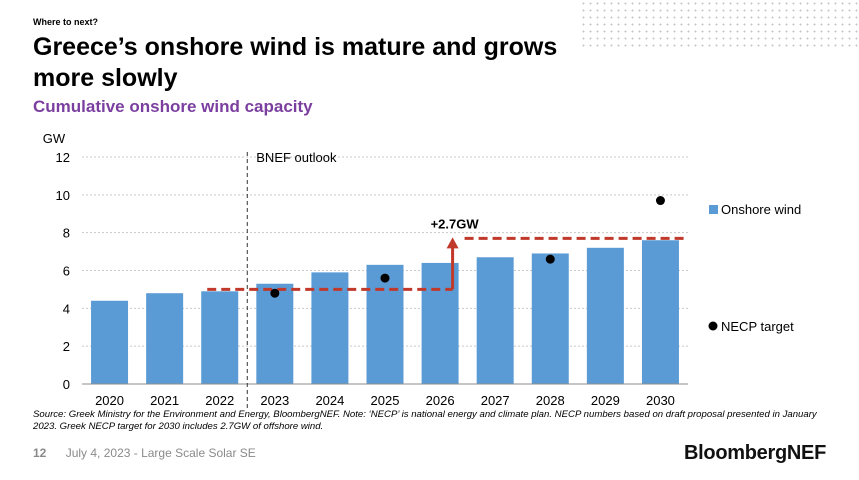 The image size is (859, 480). What do you see at coordinates (757, 326) in the screenshot?
I see `legend-label-necp: NECP target` at bounding box center [757, 326].